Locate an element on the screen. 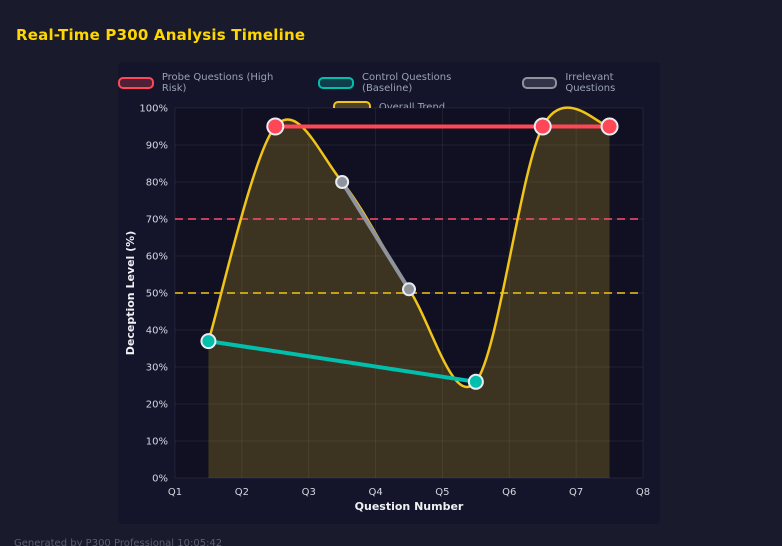 Image resolution: width=782 pixels, height=546 pixels. footer-text: Generated by P300 Professional 10:05:42 is located at coordinates (118, 542).